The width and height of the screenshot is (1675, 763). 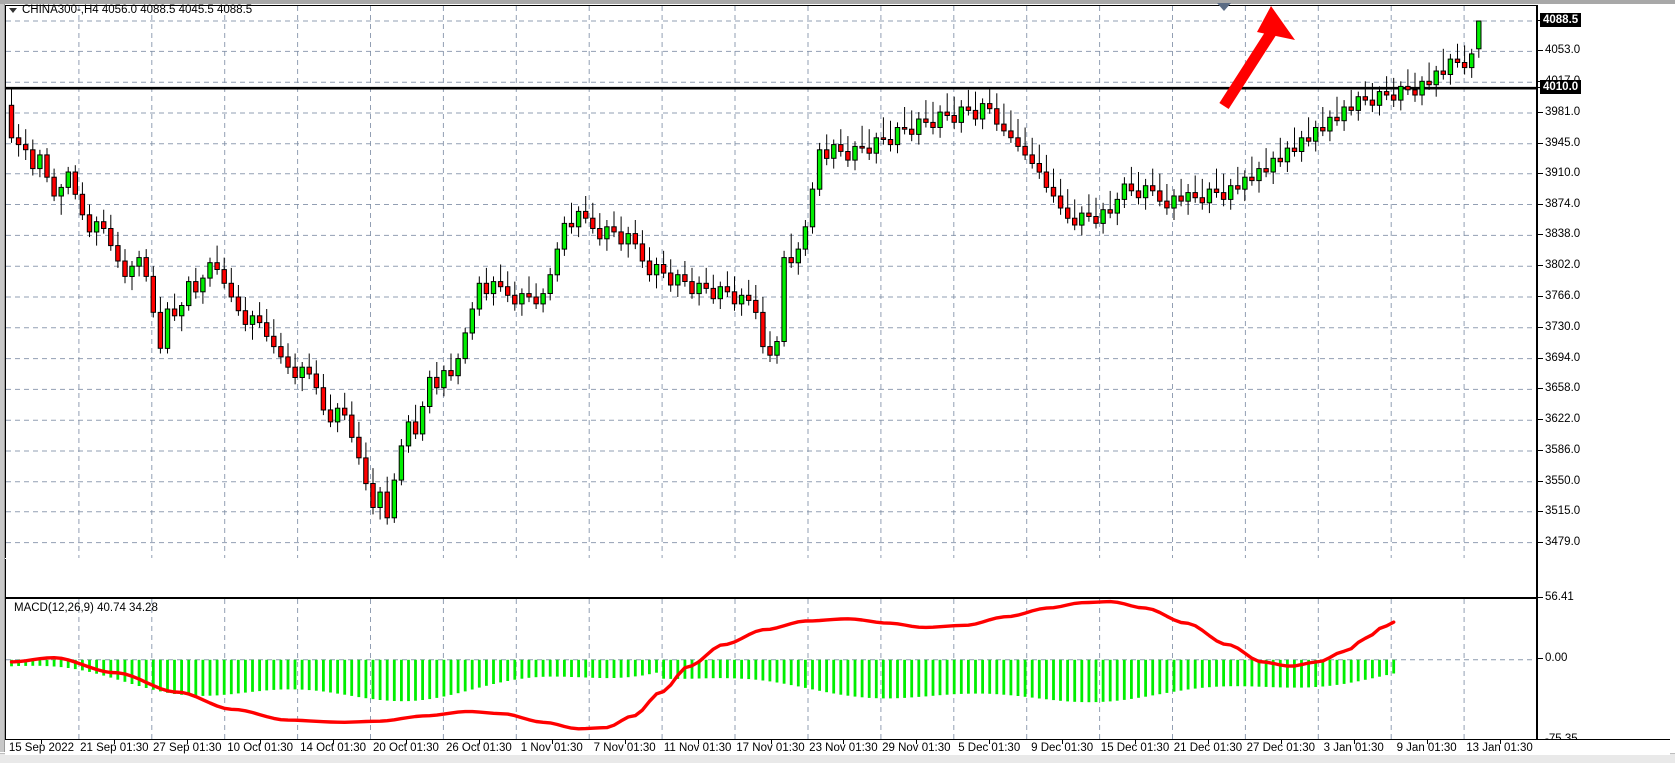 What do you see at coordinates (1563, 480) in the screenshot?
I see `price-axis-label: 3550.0` at bounding box center [1563, 480].